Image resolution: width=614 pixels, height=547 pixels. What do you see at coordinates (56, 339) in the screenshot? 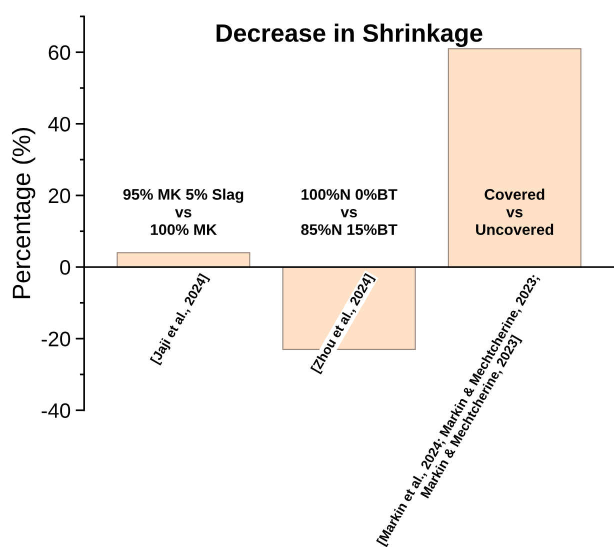
I see `y-tick-label: -20` at bounding box center [56, 339].